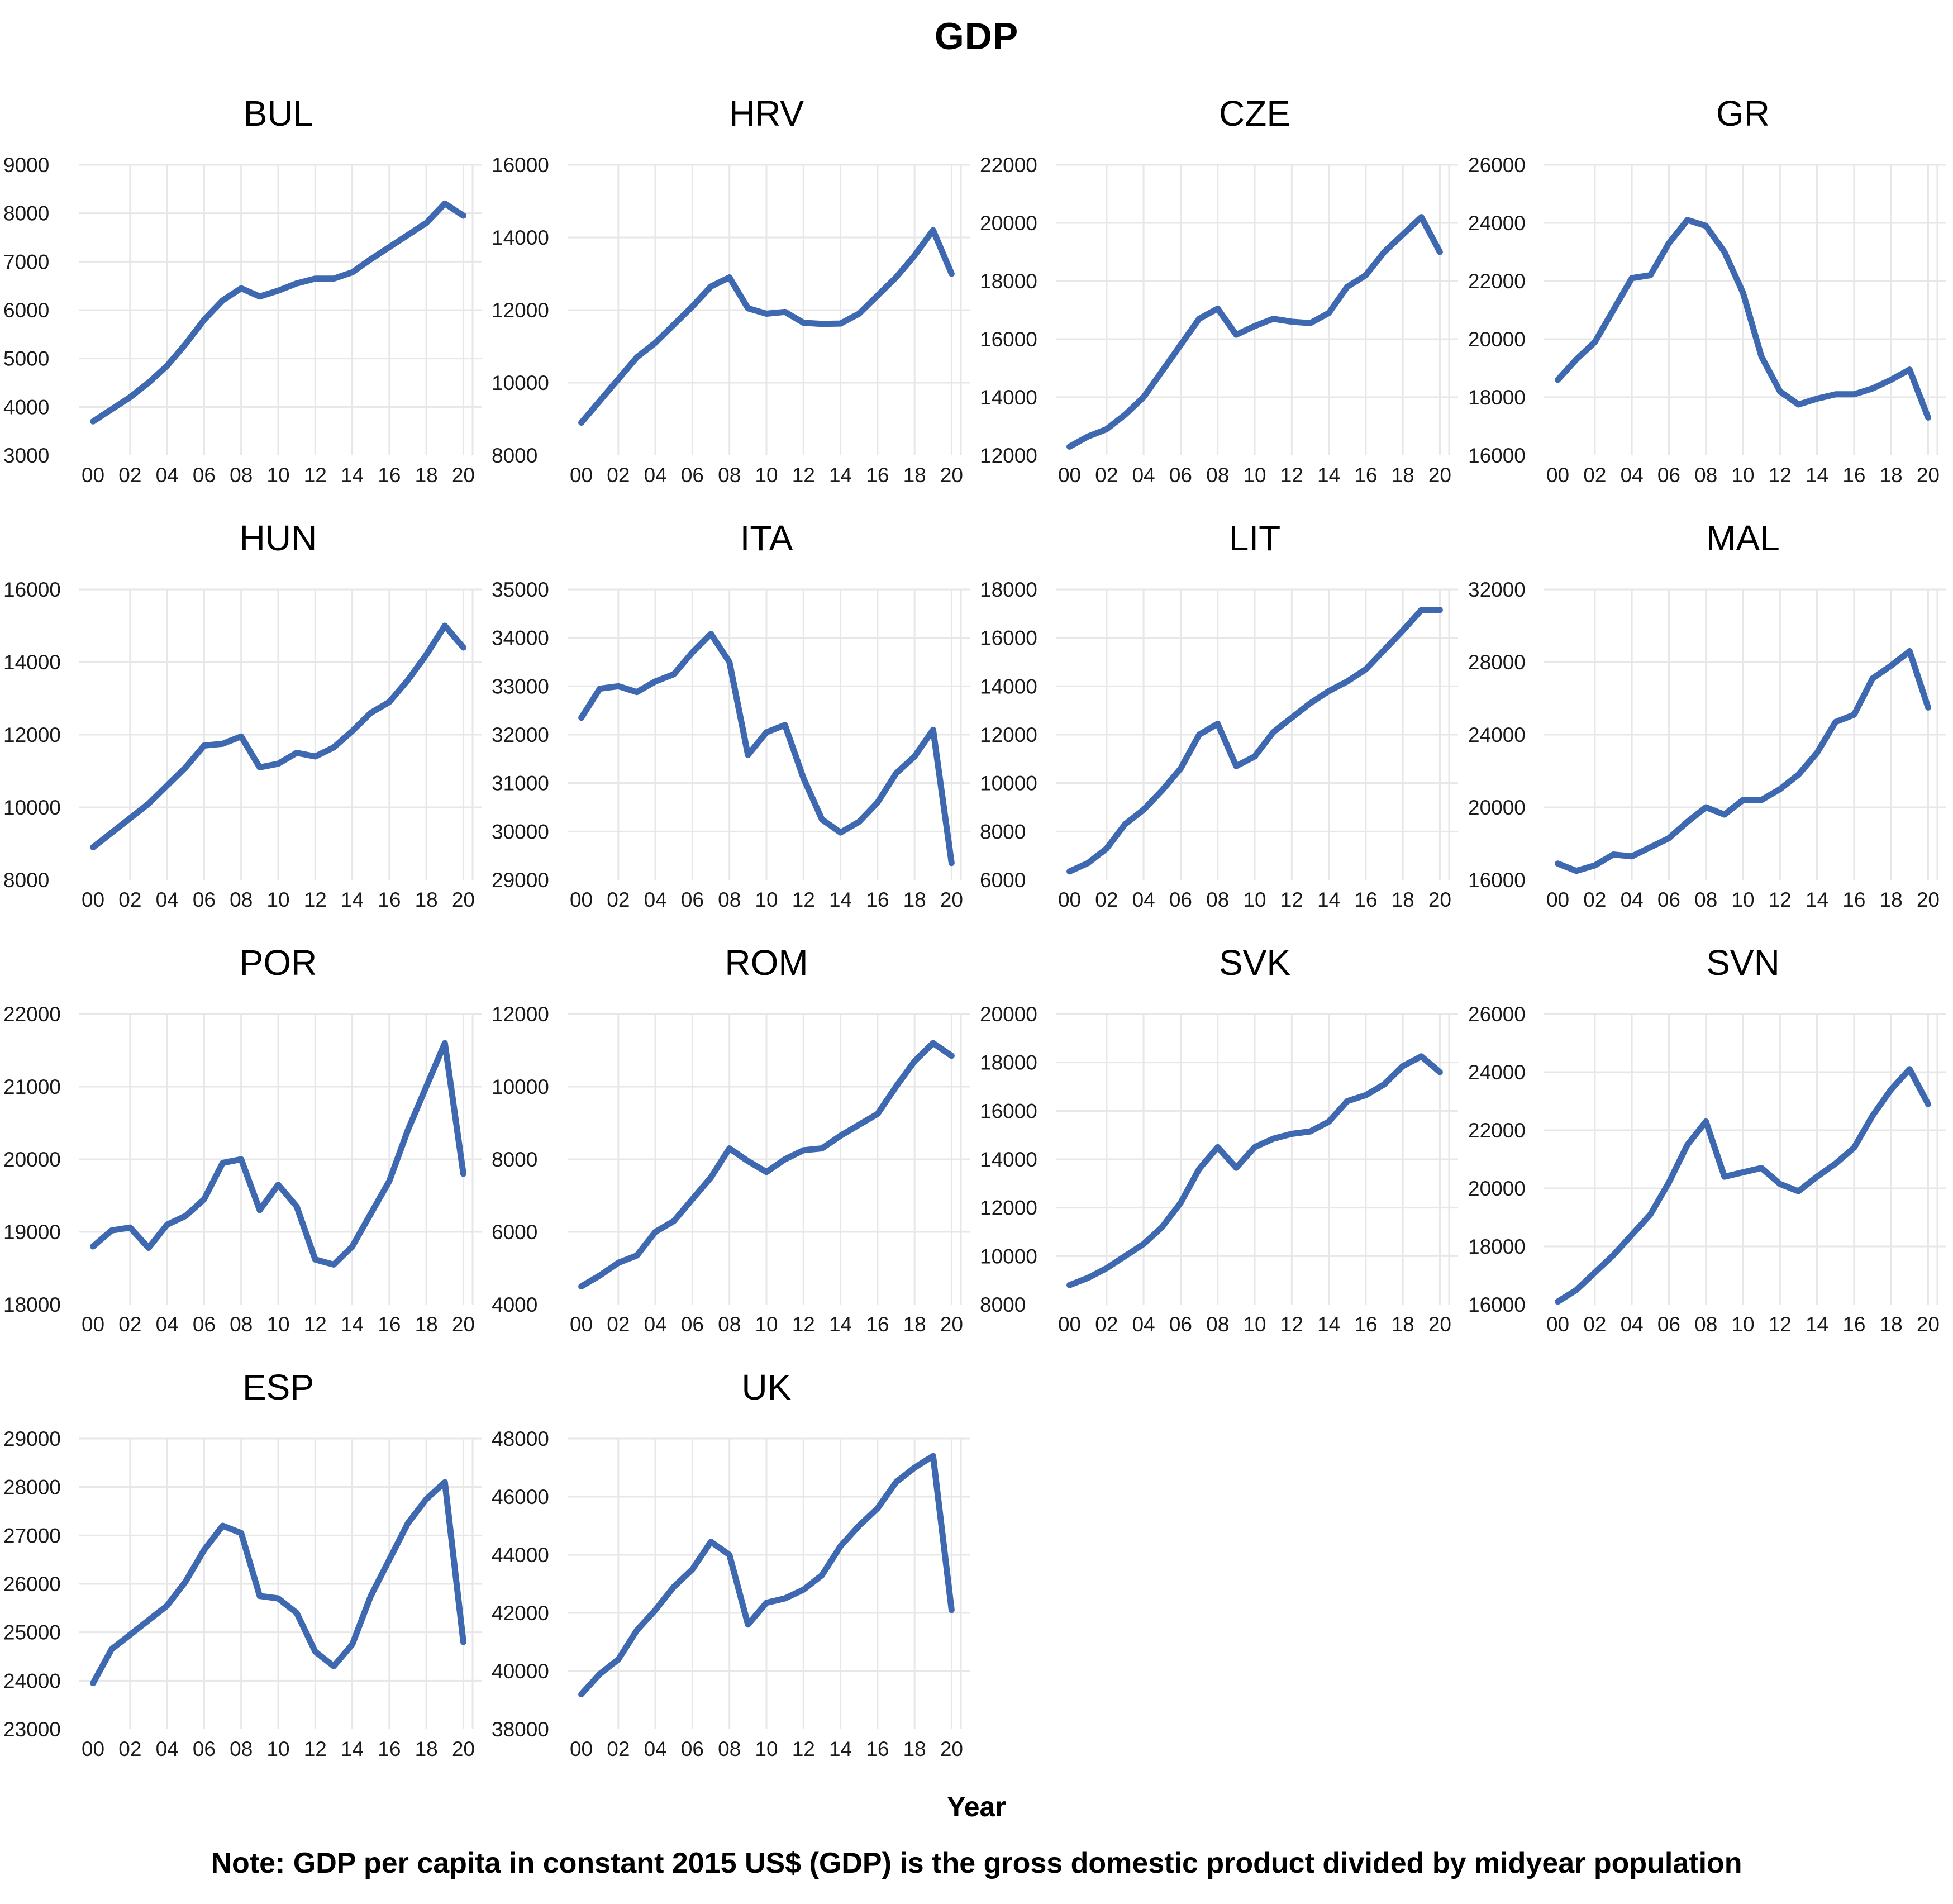 This screenshot has width=1953, height=1904. I want to click on y-tick-label: 20000, so click(1497, 1188).